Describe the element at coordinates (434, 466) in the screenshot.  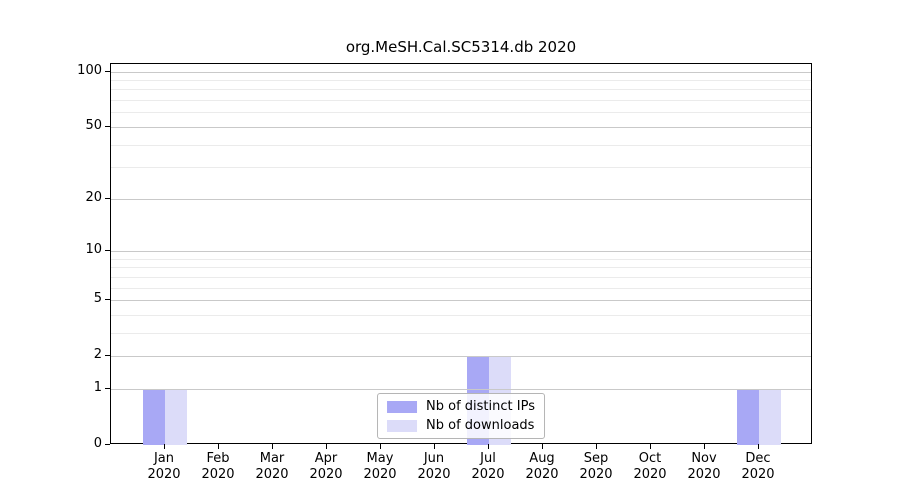
I see `x-tick-label-jun: Jun 2020` at that location.